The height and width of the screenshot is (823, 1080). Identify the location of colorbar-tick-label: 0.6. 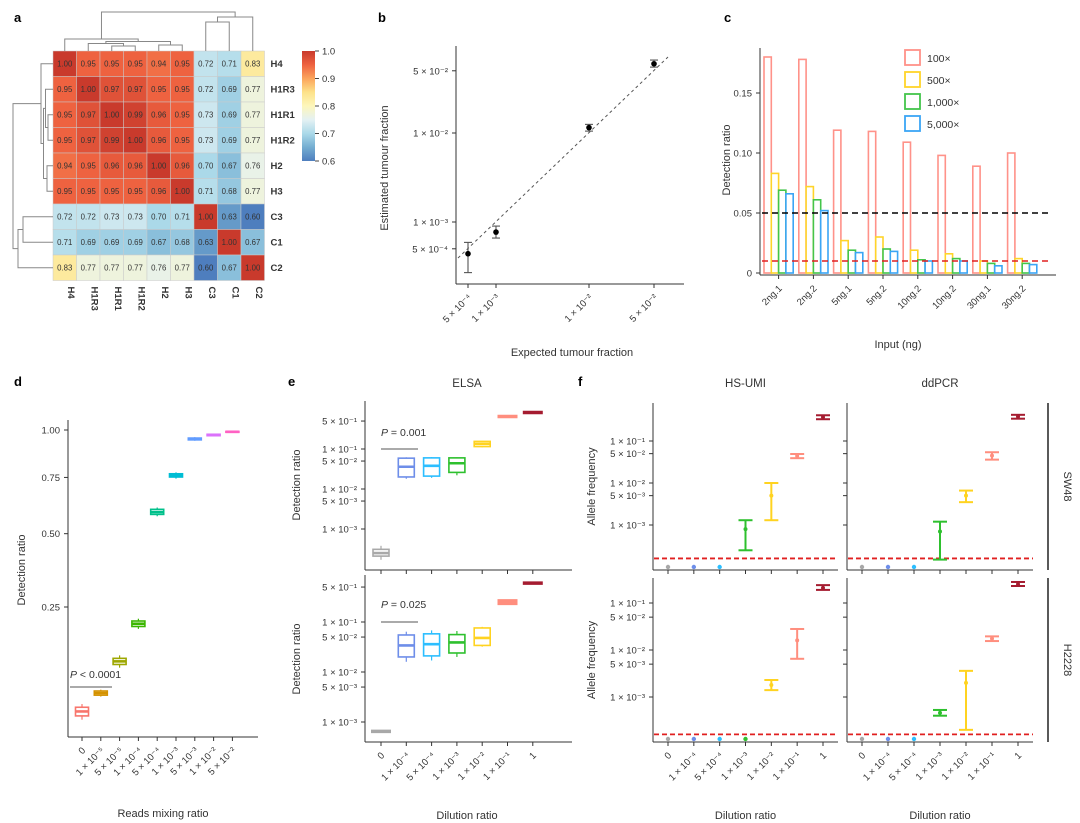
(328, 162).